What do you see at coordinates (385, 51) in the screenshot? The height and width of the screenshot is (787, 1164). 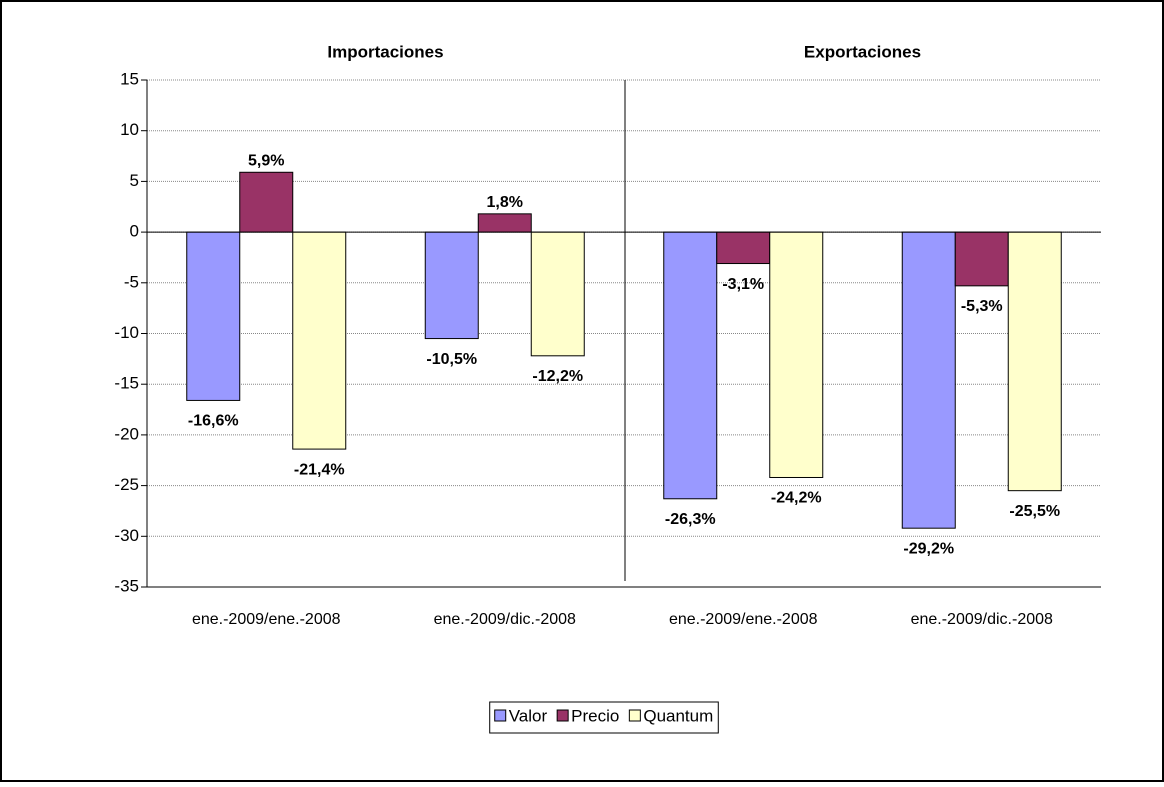 I see `section-title: Importaciones` at bounding box center [385, 51].